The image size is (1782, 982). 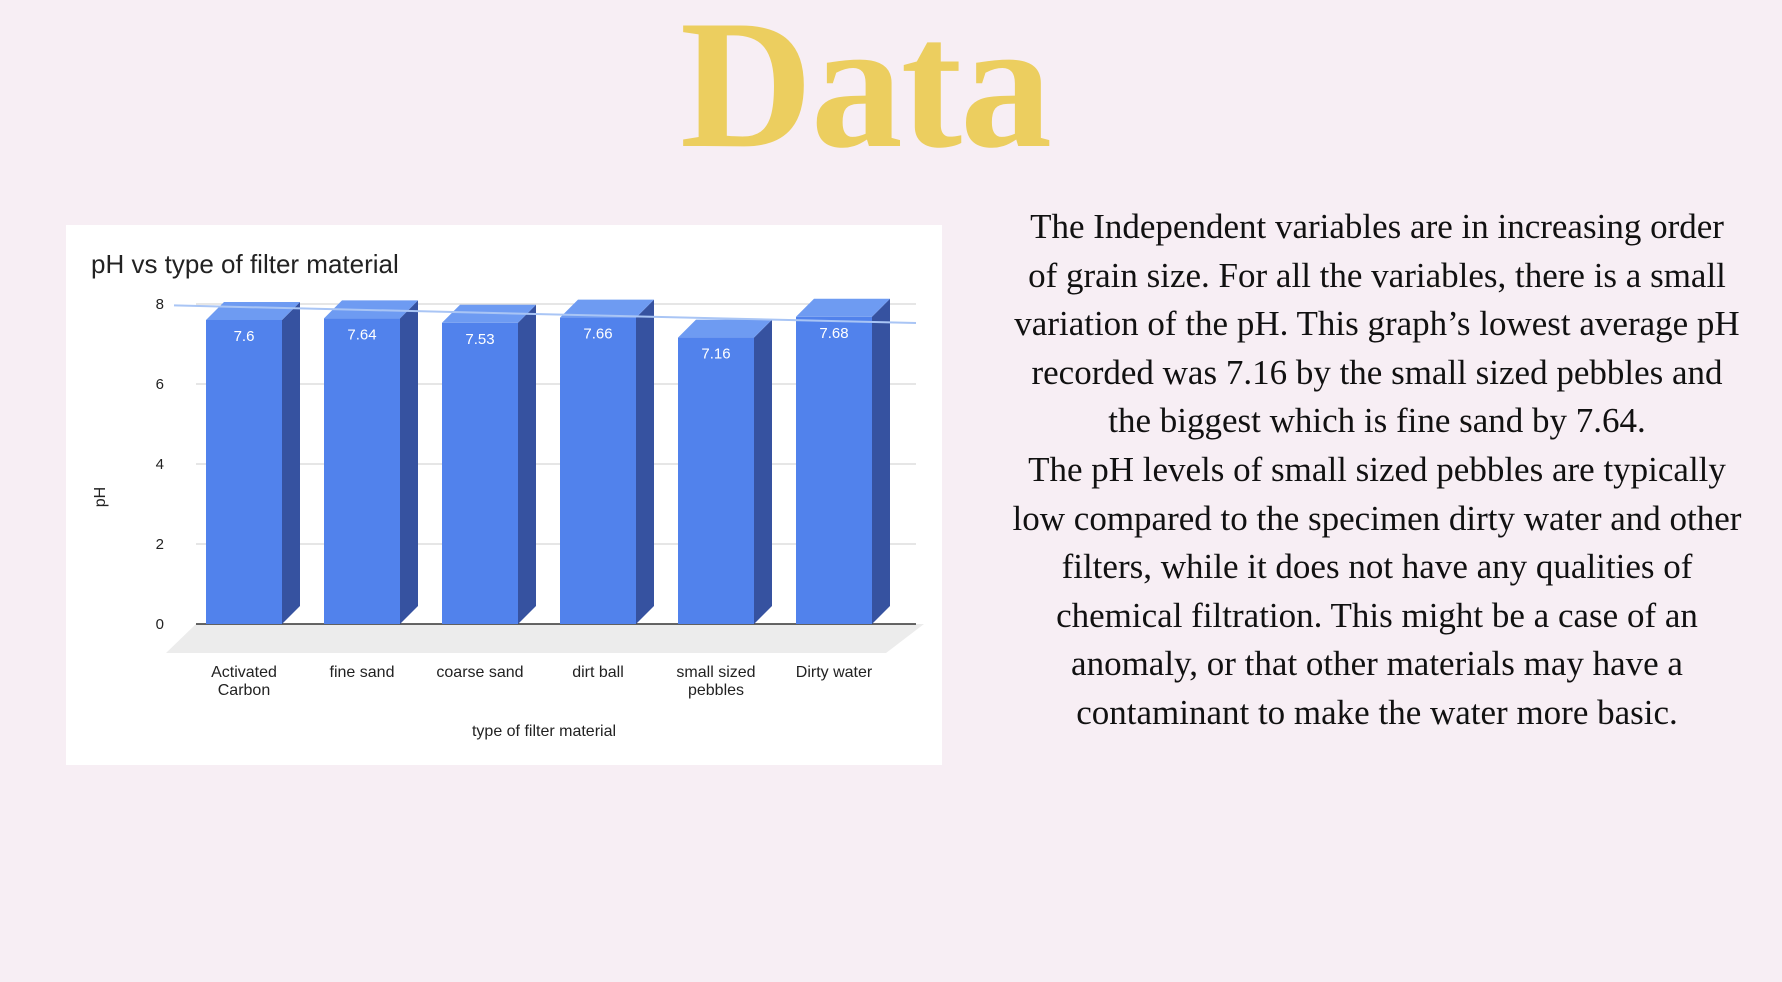 I want to click on x-tick-label: dirt ball, so click(x=598, y=672).